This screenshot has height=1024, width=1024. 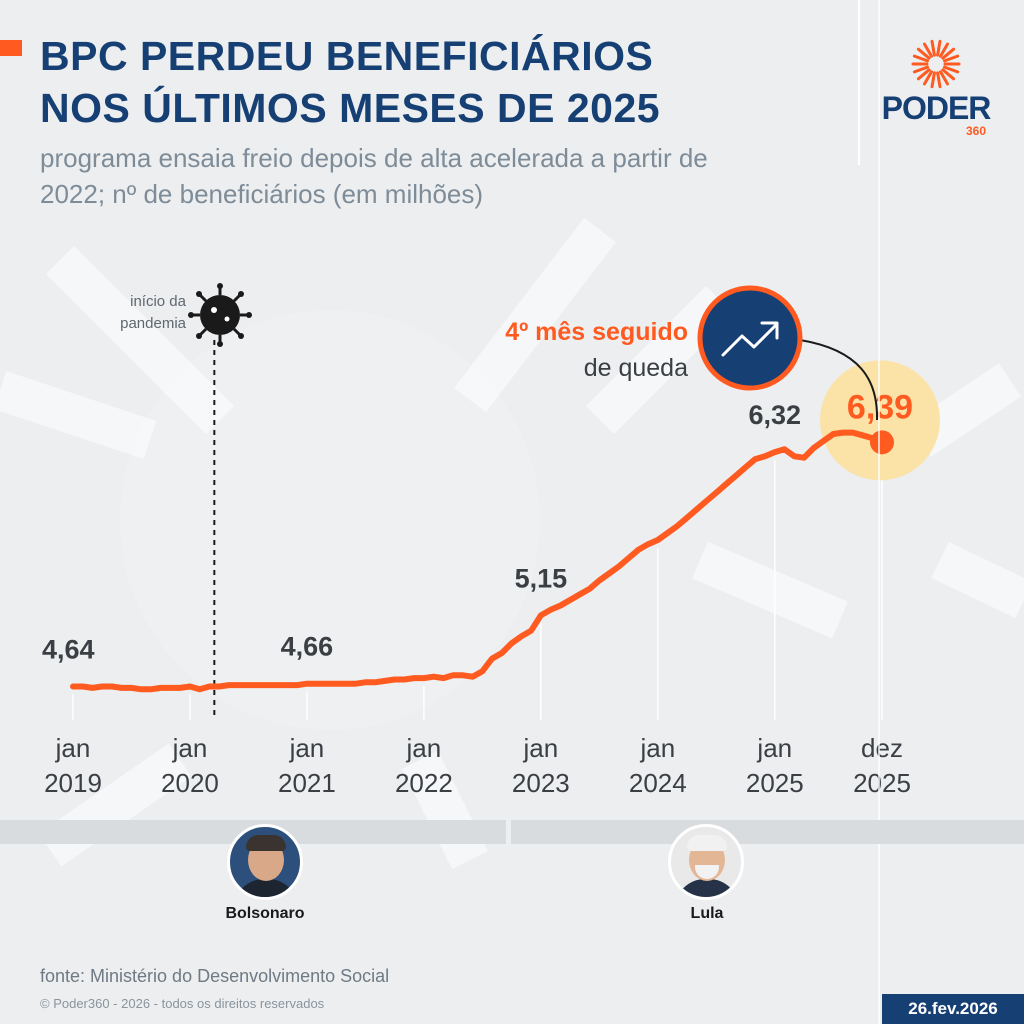 What do you see at coordinates (658, 783) in the screenshot?
I see `tick-label-year: 2024` at bounding box center [658, 783].